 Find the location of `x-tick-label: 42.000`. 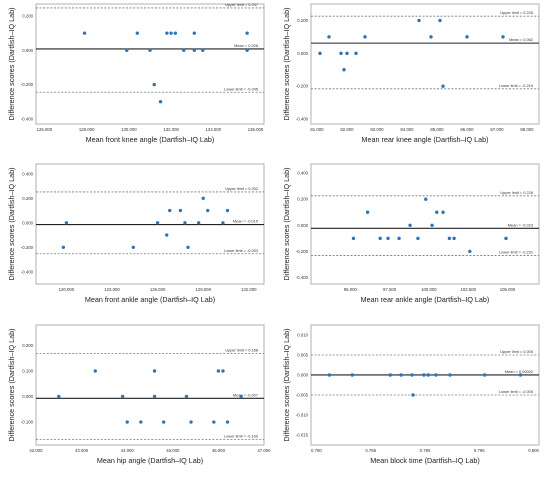

x-tick-label: 42.000 is located at coordinates (36, 450).